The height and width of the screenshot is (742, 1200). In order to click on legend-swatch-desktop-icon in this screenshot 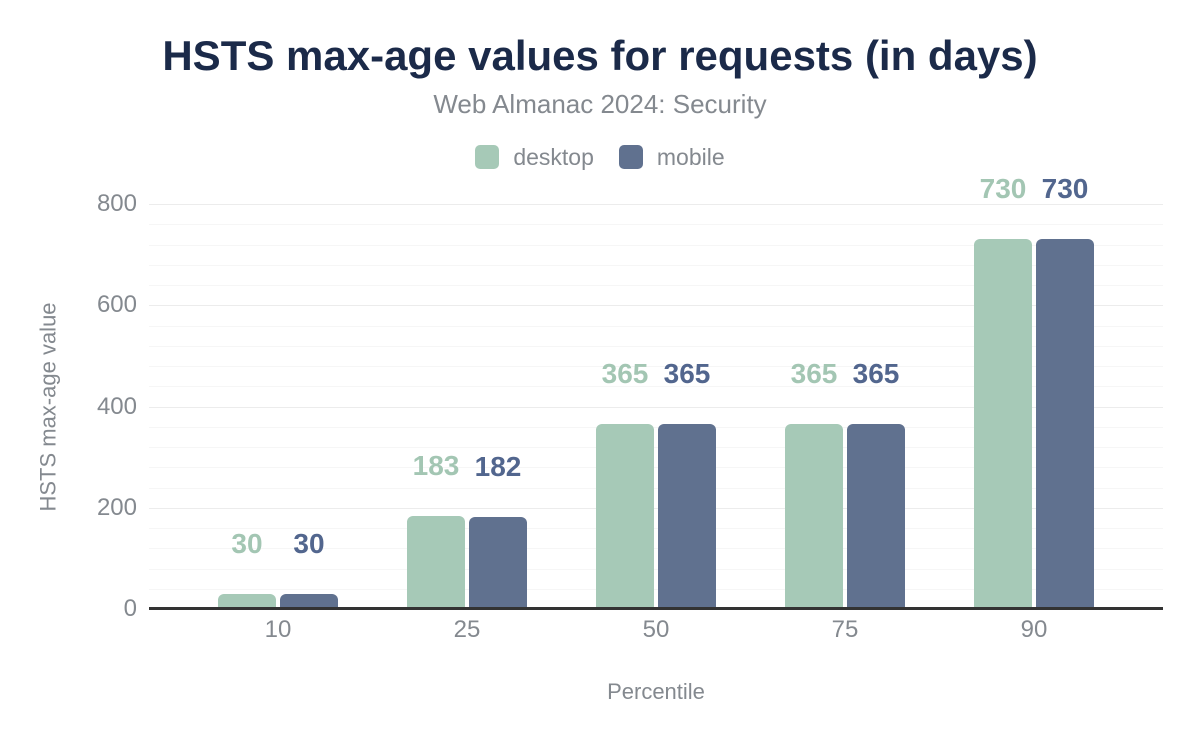, I will do `click(487, 157)`.